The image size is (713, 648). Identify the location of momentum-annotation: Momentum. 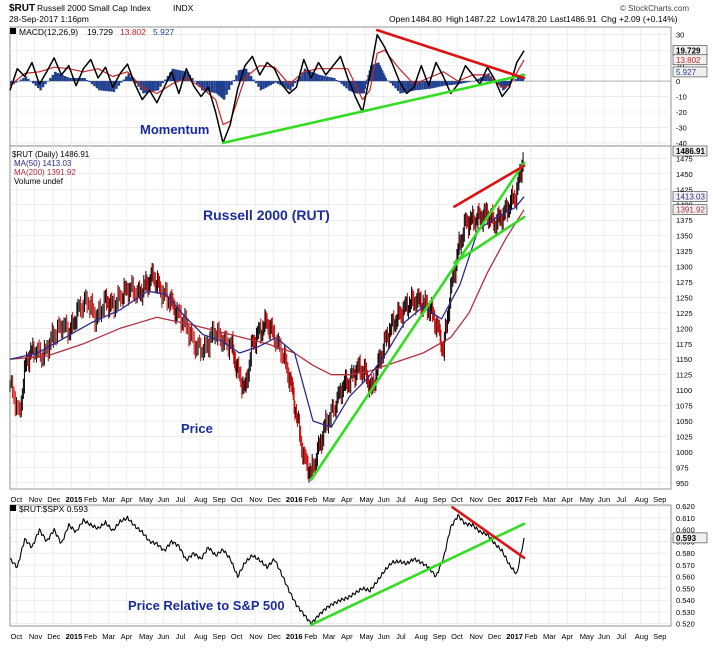
(174, 129).